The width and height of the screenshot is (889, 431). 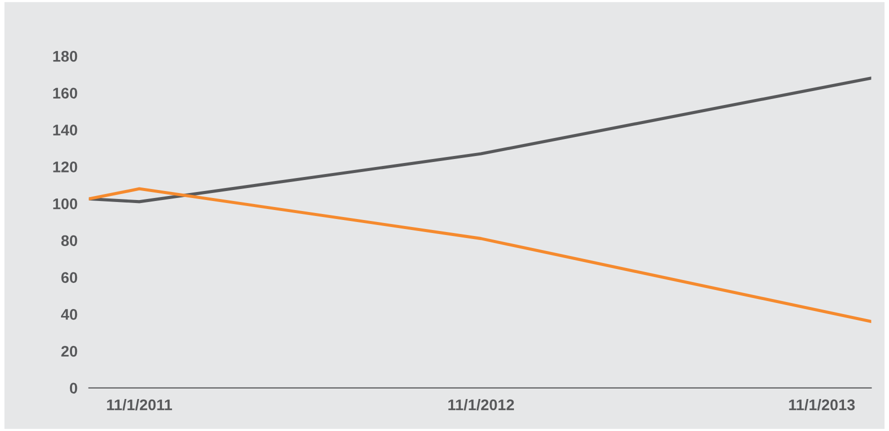 What do you see at coordinates (65, 204) in the screenshot?
I see `y-tick-label: 100` at bounding box center [65, 204].